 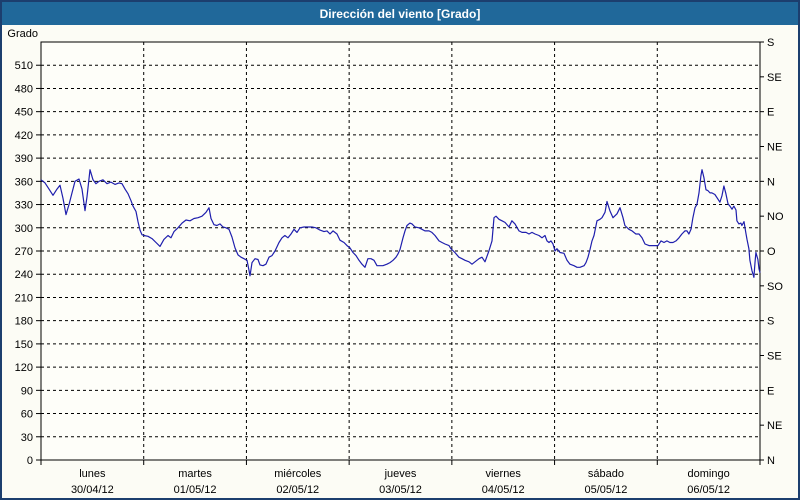 What do you see at coordinates (297, 490) in the screenshot?
I see `x-date-label: 02/05/12` at bounding box center [297, 490].